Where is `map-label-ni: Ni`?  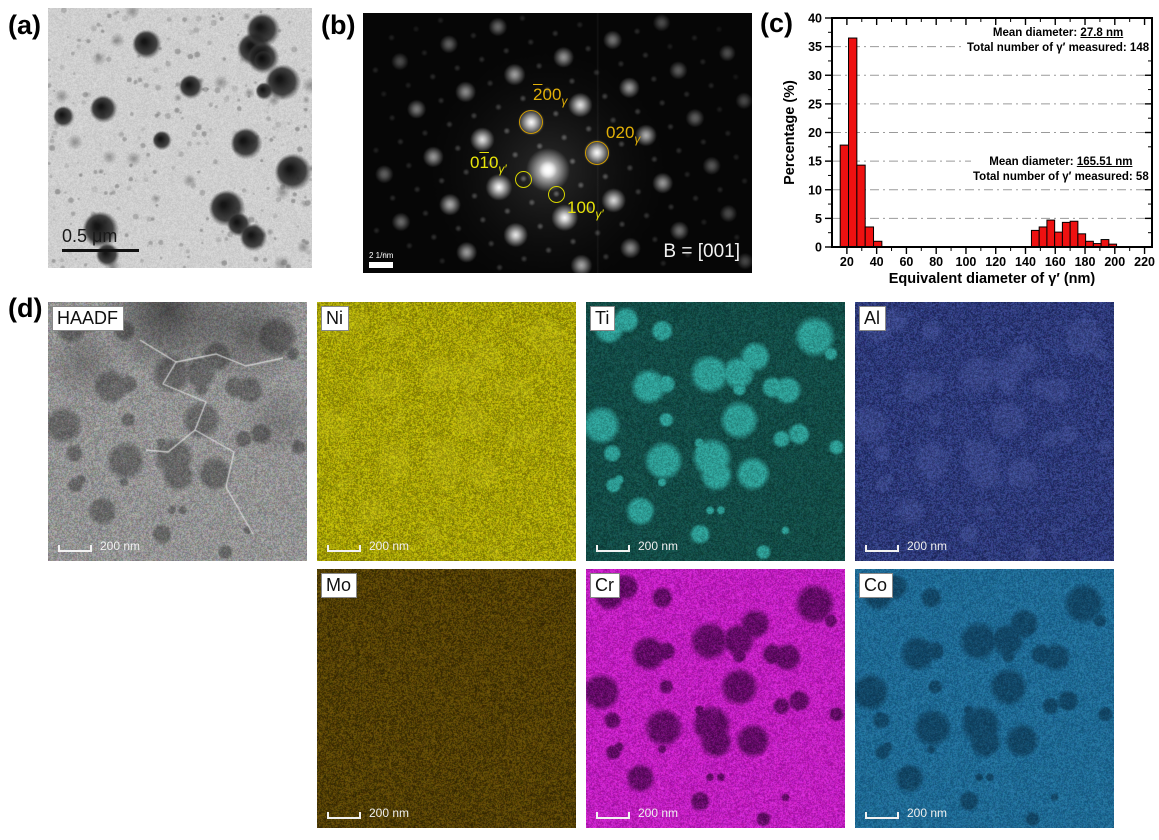
map-label-ni: Ni is located at coordinates (335, 318).